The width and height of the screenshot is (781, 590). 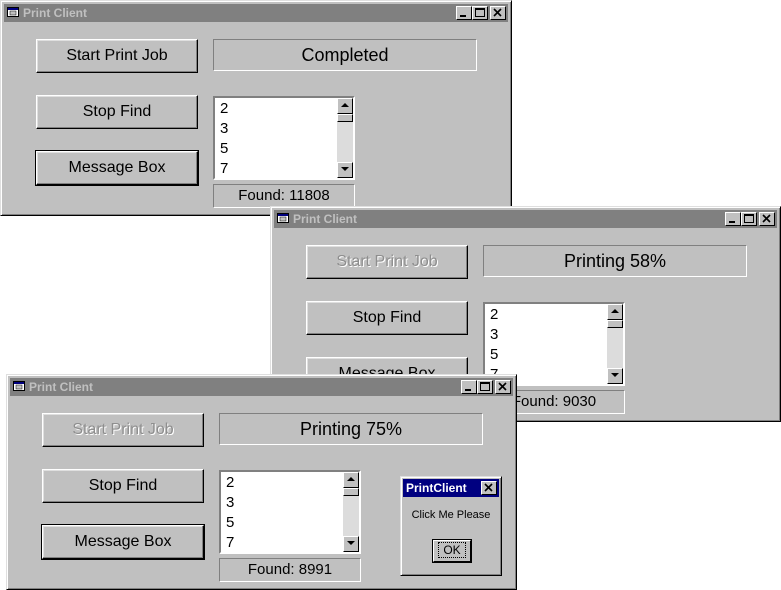 I want to click on found-count: Found: 8991, so click(x=290, y=570).